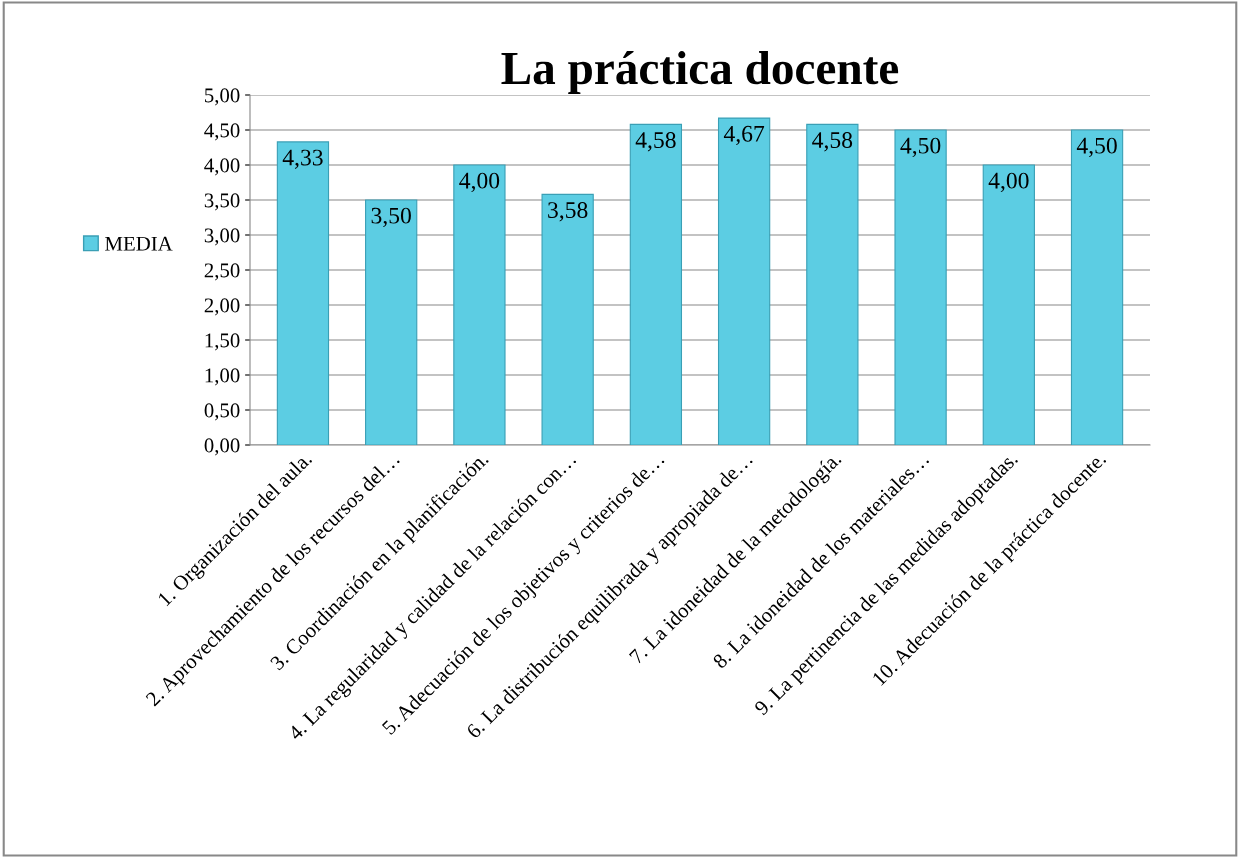 This screenshot has width=1240, height=858. I want to click on data-label: 3,50, so click(391, 217).